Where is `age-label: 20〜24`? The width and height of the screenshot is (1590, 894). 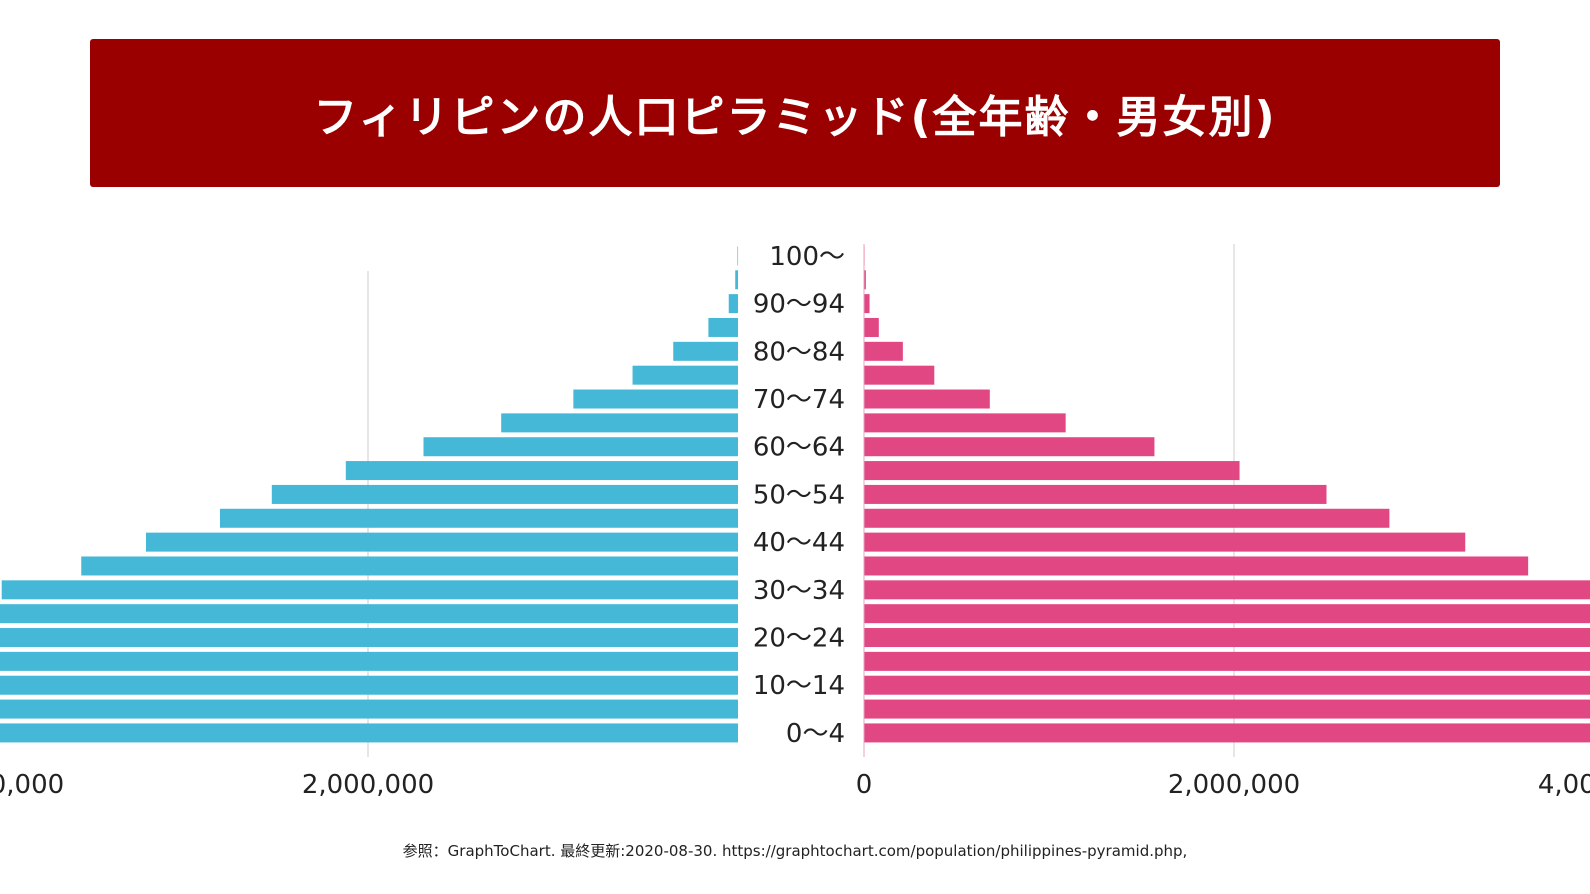 age-label: 20〜24 is located at coordinates (799, 639).